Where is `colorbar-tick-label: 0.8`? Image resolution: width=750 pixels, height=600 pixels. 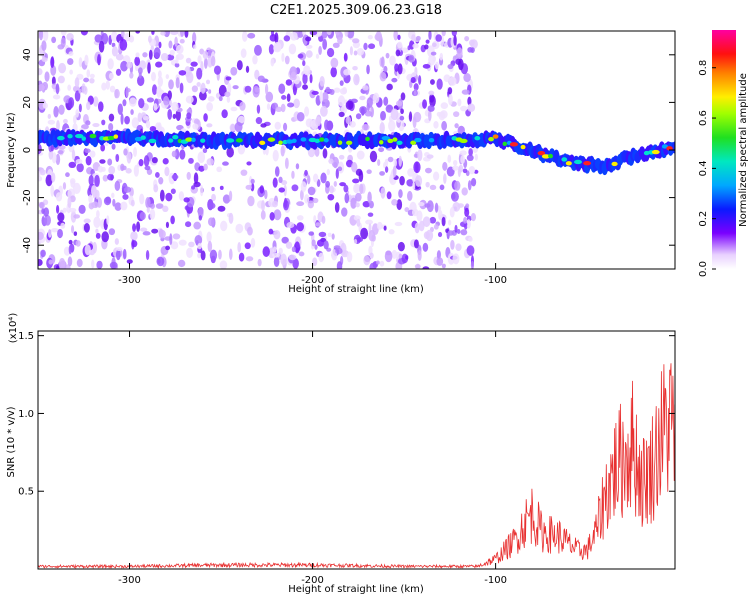 colorbar-tick-label: 0.8 is located at coordinates (703, 68).